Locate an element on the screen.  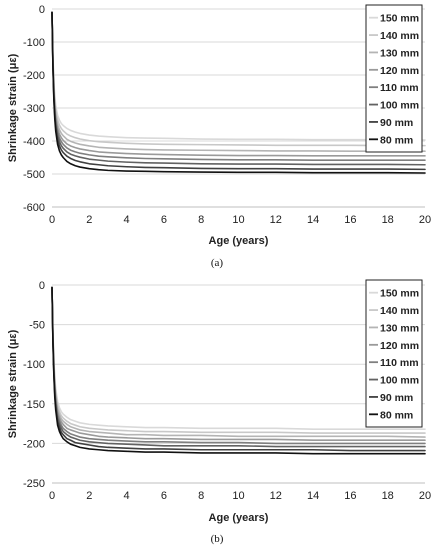
y-tick-label: -250 is located at coordinates (34, 484).